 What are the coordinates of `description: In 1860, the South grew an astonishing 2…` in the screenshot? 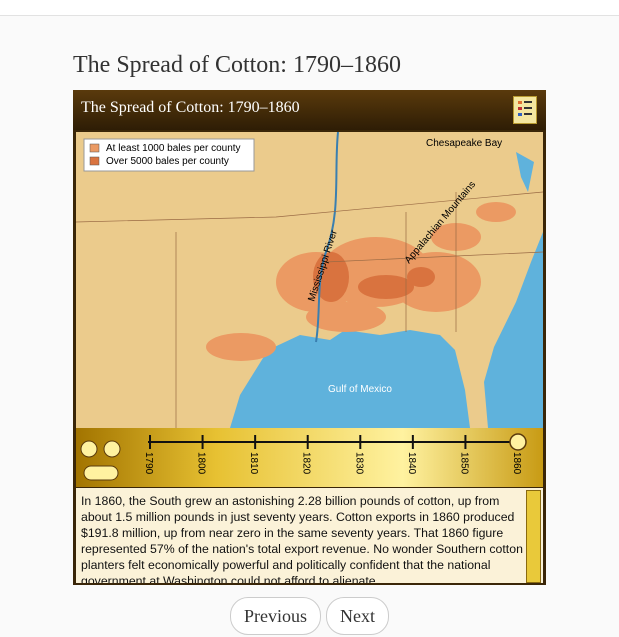 It's located at (309, 535).